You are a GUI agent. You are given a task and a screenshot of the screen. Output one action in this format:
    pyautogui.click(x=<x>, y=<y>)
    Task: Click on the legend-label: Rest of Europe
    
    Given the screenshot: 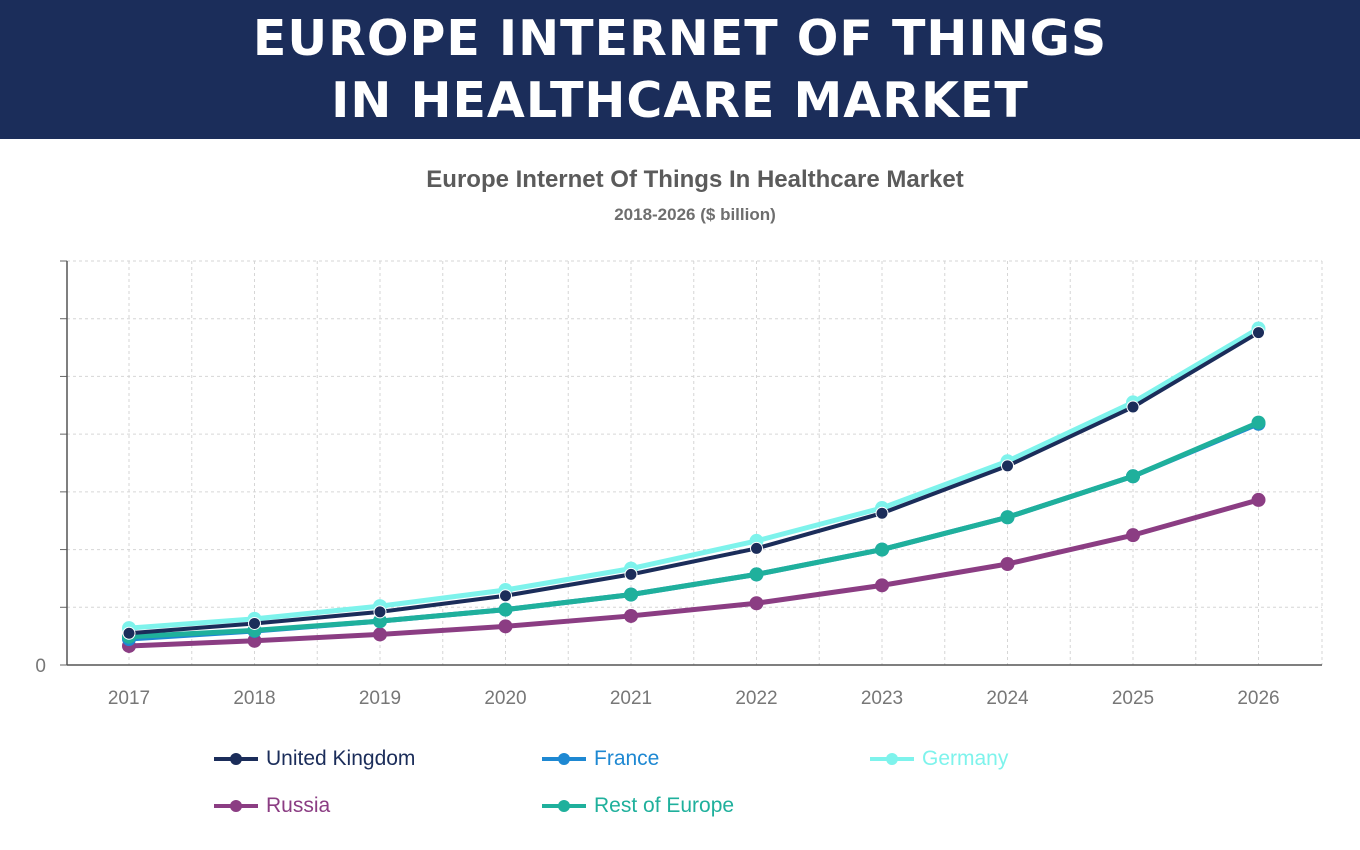 What is the action you would take?
    pyautogui.click(x=664, y=805)
    